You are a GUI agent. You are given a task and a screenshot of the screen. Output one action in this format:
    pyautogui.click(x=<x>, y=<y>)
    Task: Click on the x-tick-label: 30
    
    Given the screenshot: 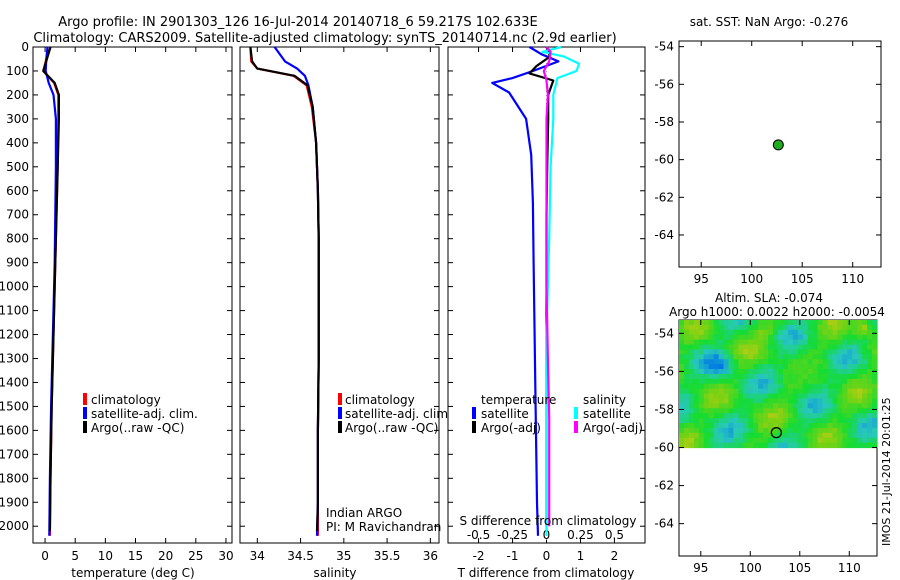 What is the action you would take?
    pyautogui.click(x=225, y=556)
    